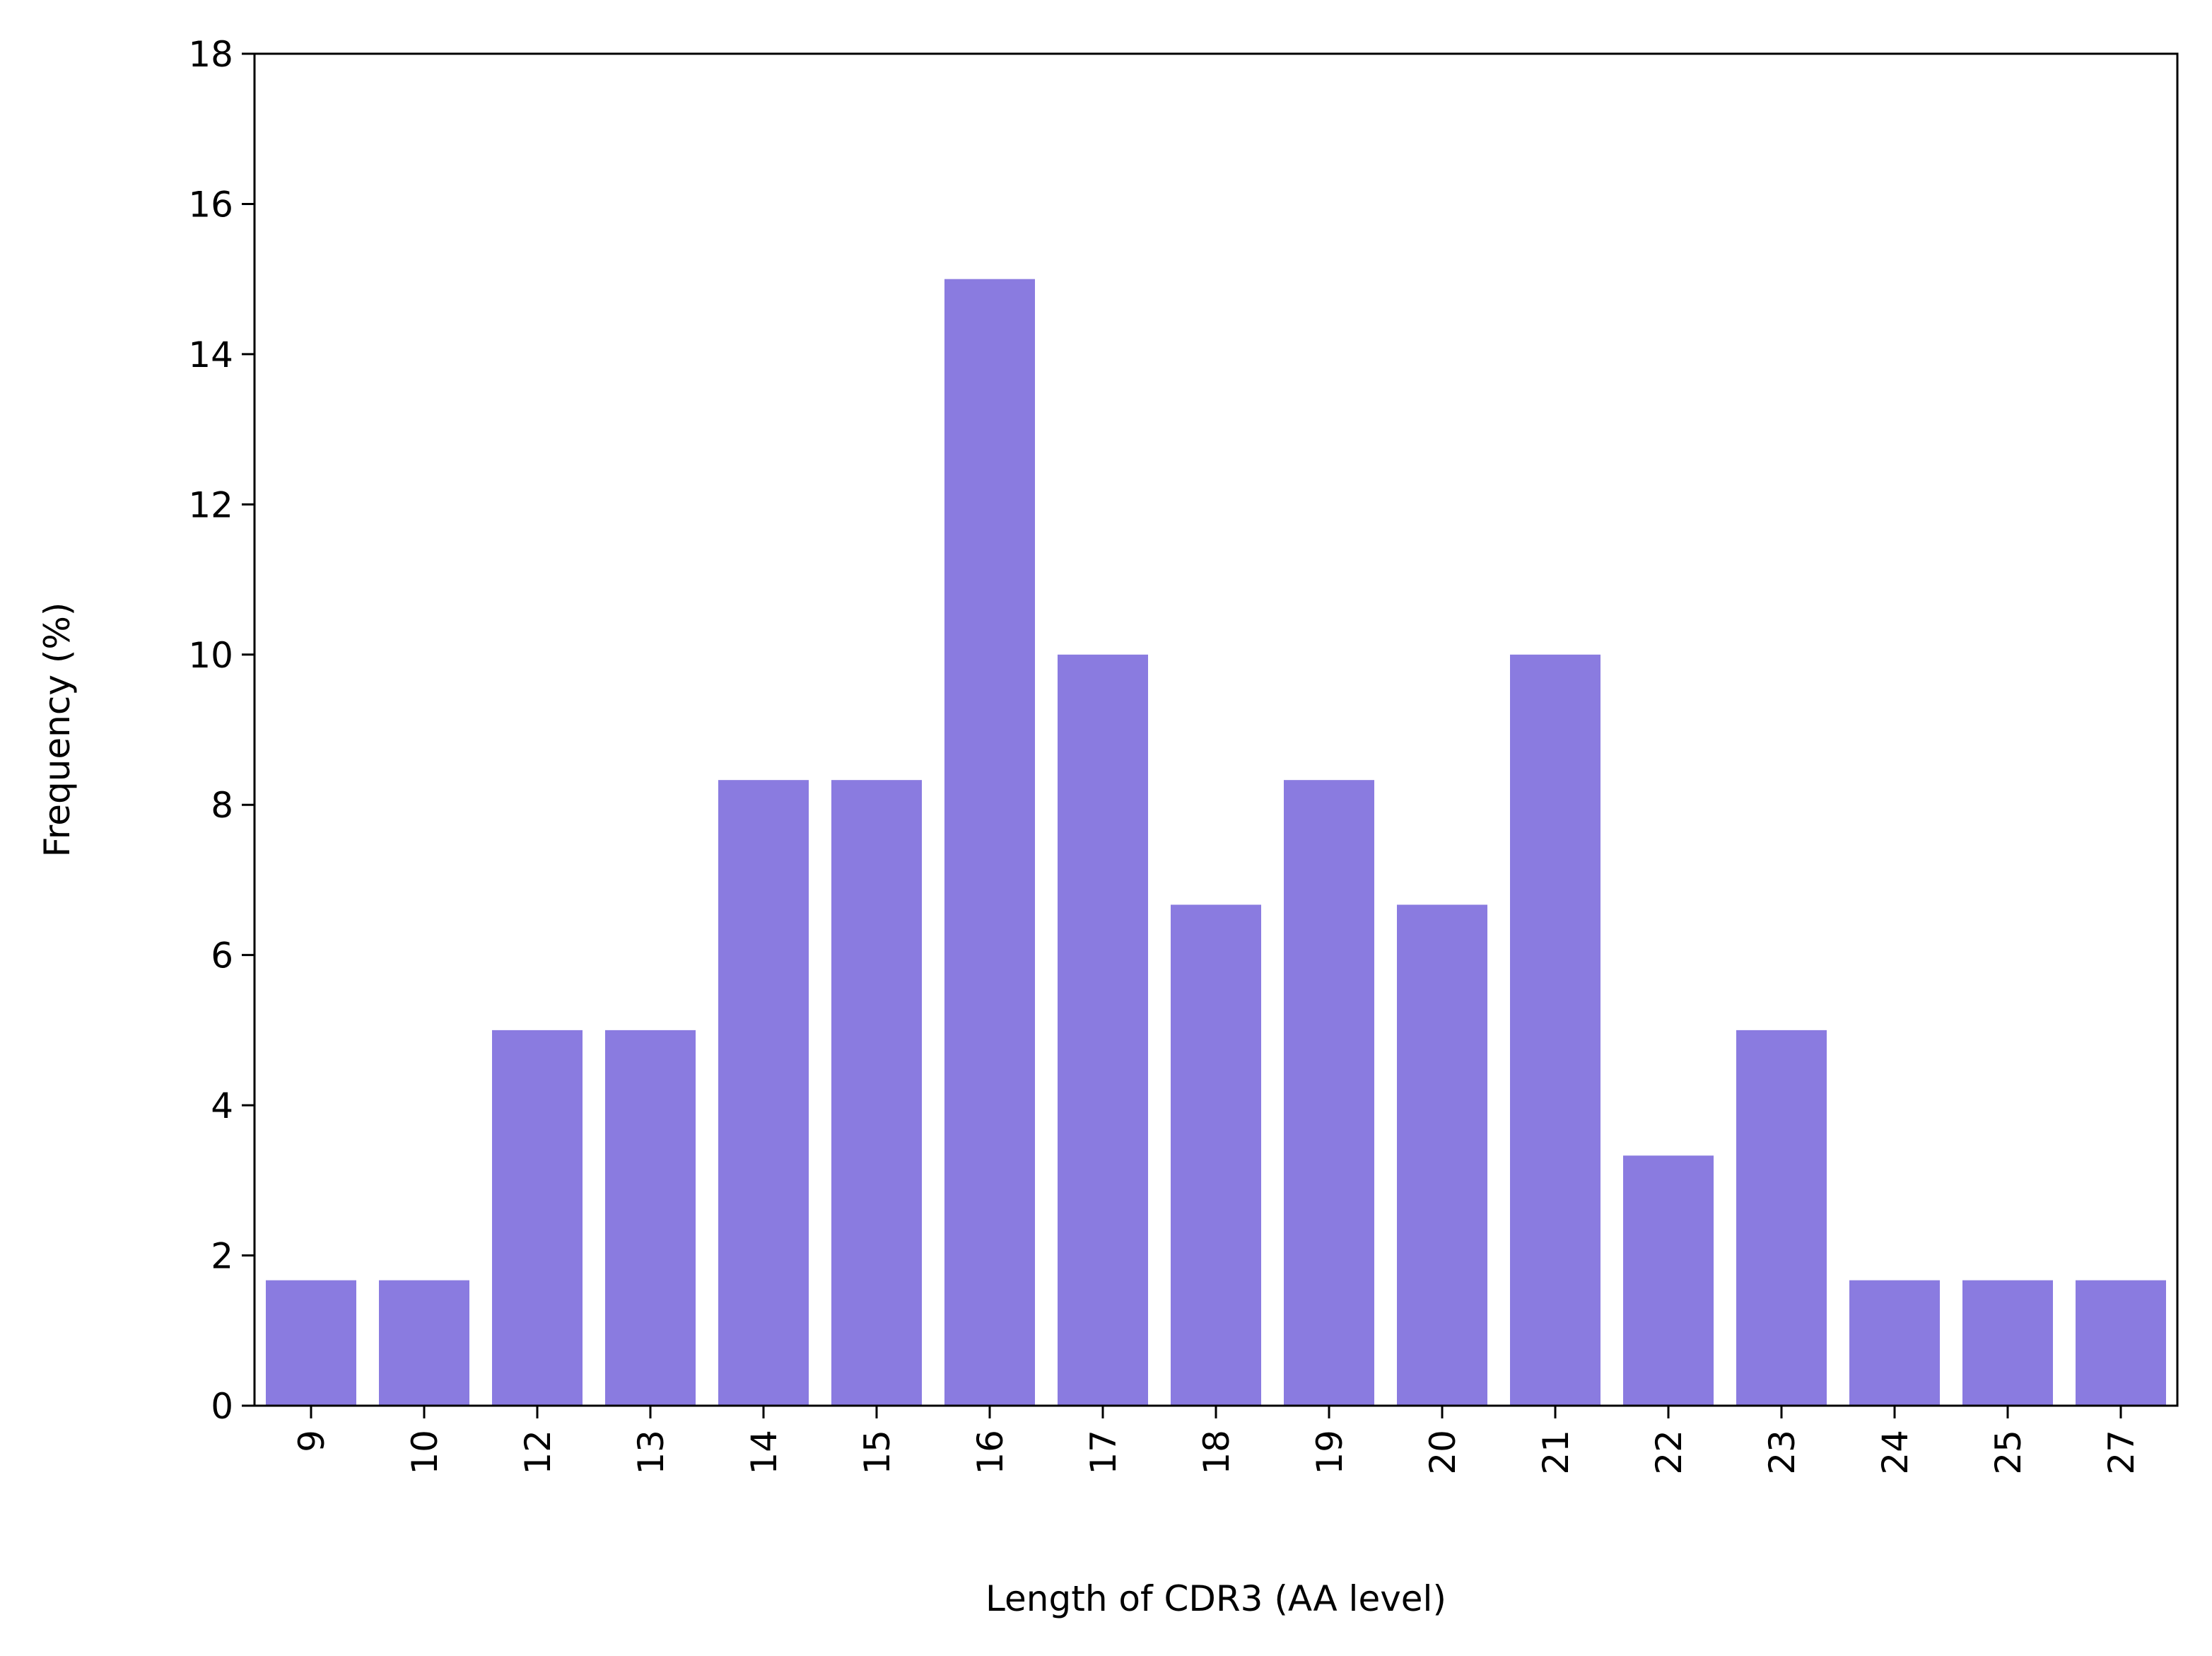 This screenshot has height=1656, width=2212. Describe the element at coordinates (877, 1453) in the screenshot. I see `x-tick-label: 15` at that location.